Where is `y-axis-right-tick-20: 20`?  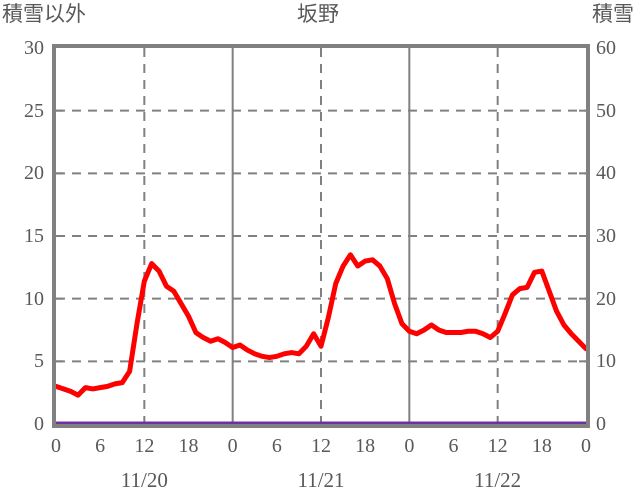
y-axis-right-tick-20: 20 is located at coordinates (606, 298).